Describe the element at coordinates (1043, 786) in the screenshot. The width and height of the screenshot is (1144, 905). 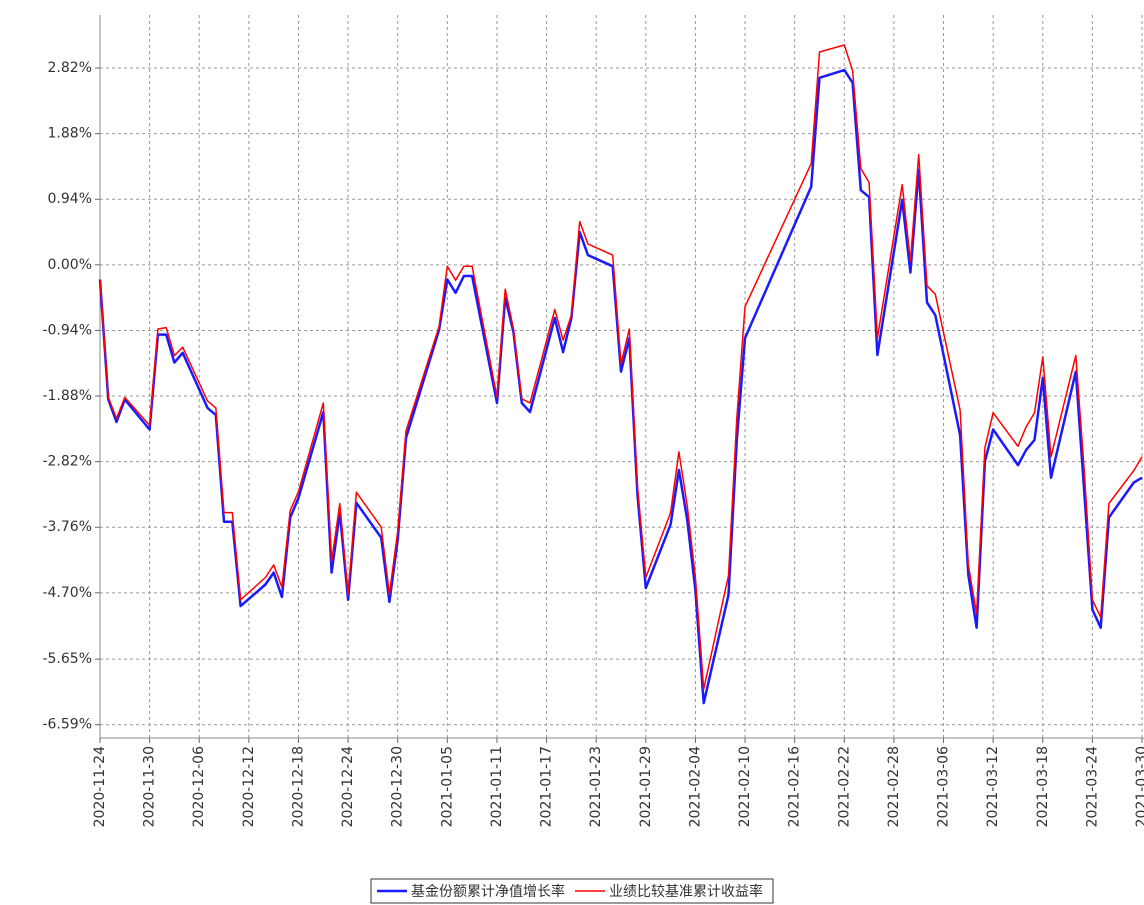
I see `x-tick-label: 2021-03-18` at that location.